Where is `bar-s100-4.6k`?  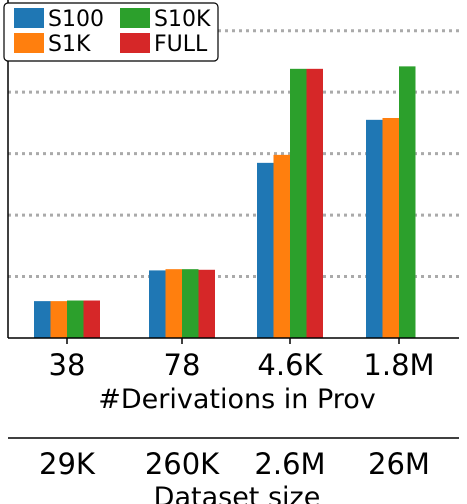
bar-s100-4.6k is located at coordinates (265, 250).